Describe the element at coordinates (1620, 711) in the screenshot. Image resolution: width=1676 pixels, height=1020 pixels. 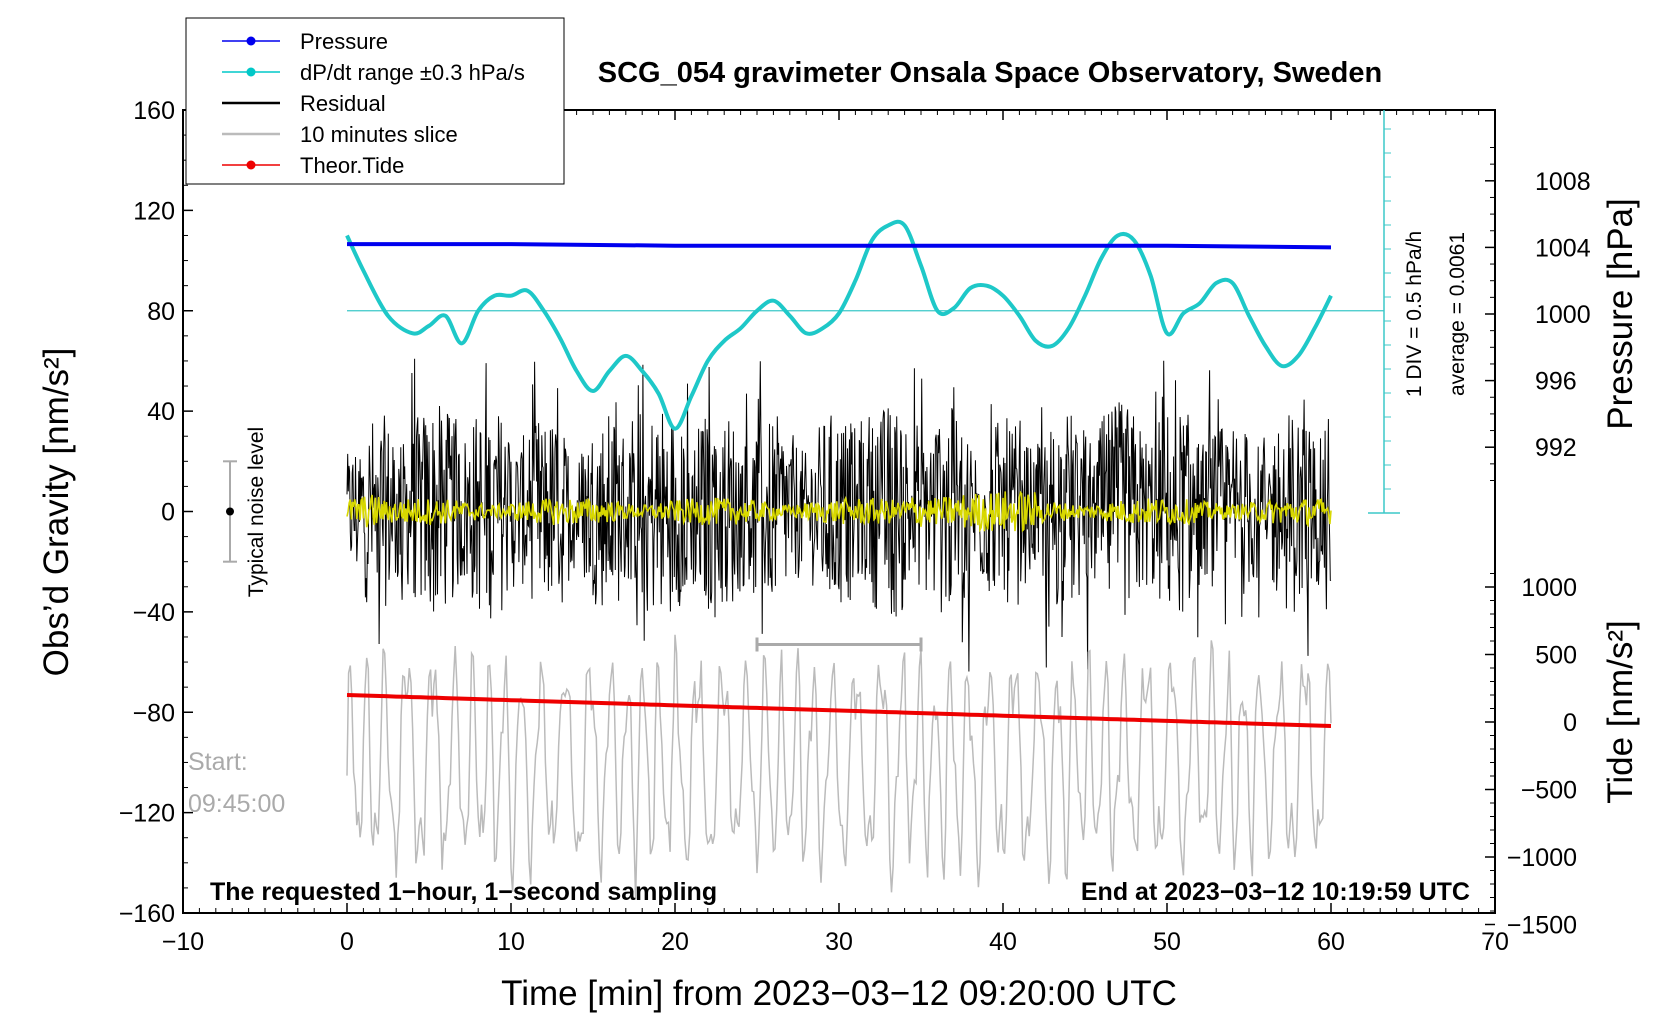
I see `tide-axis-title: Tide [nm/s²]` at that location.